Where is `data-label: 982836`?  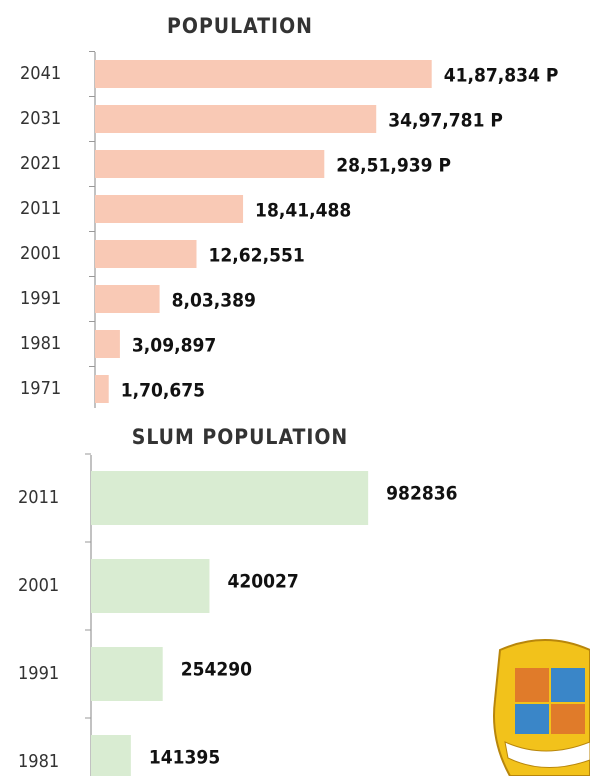 data-label: 982836 is located at coordinates (421, 494).